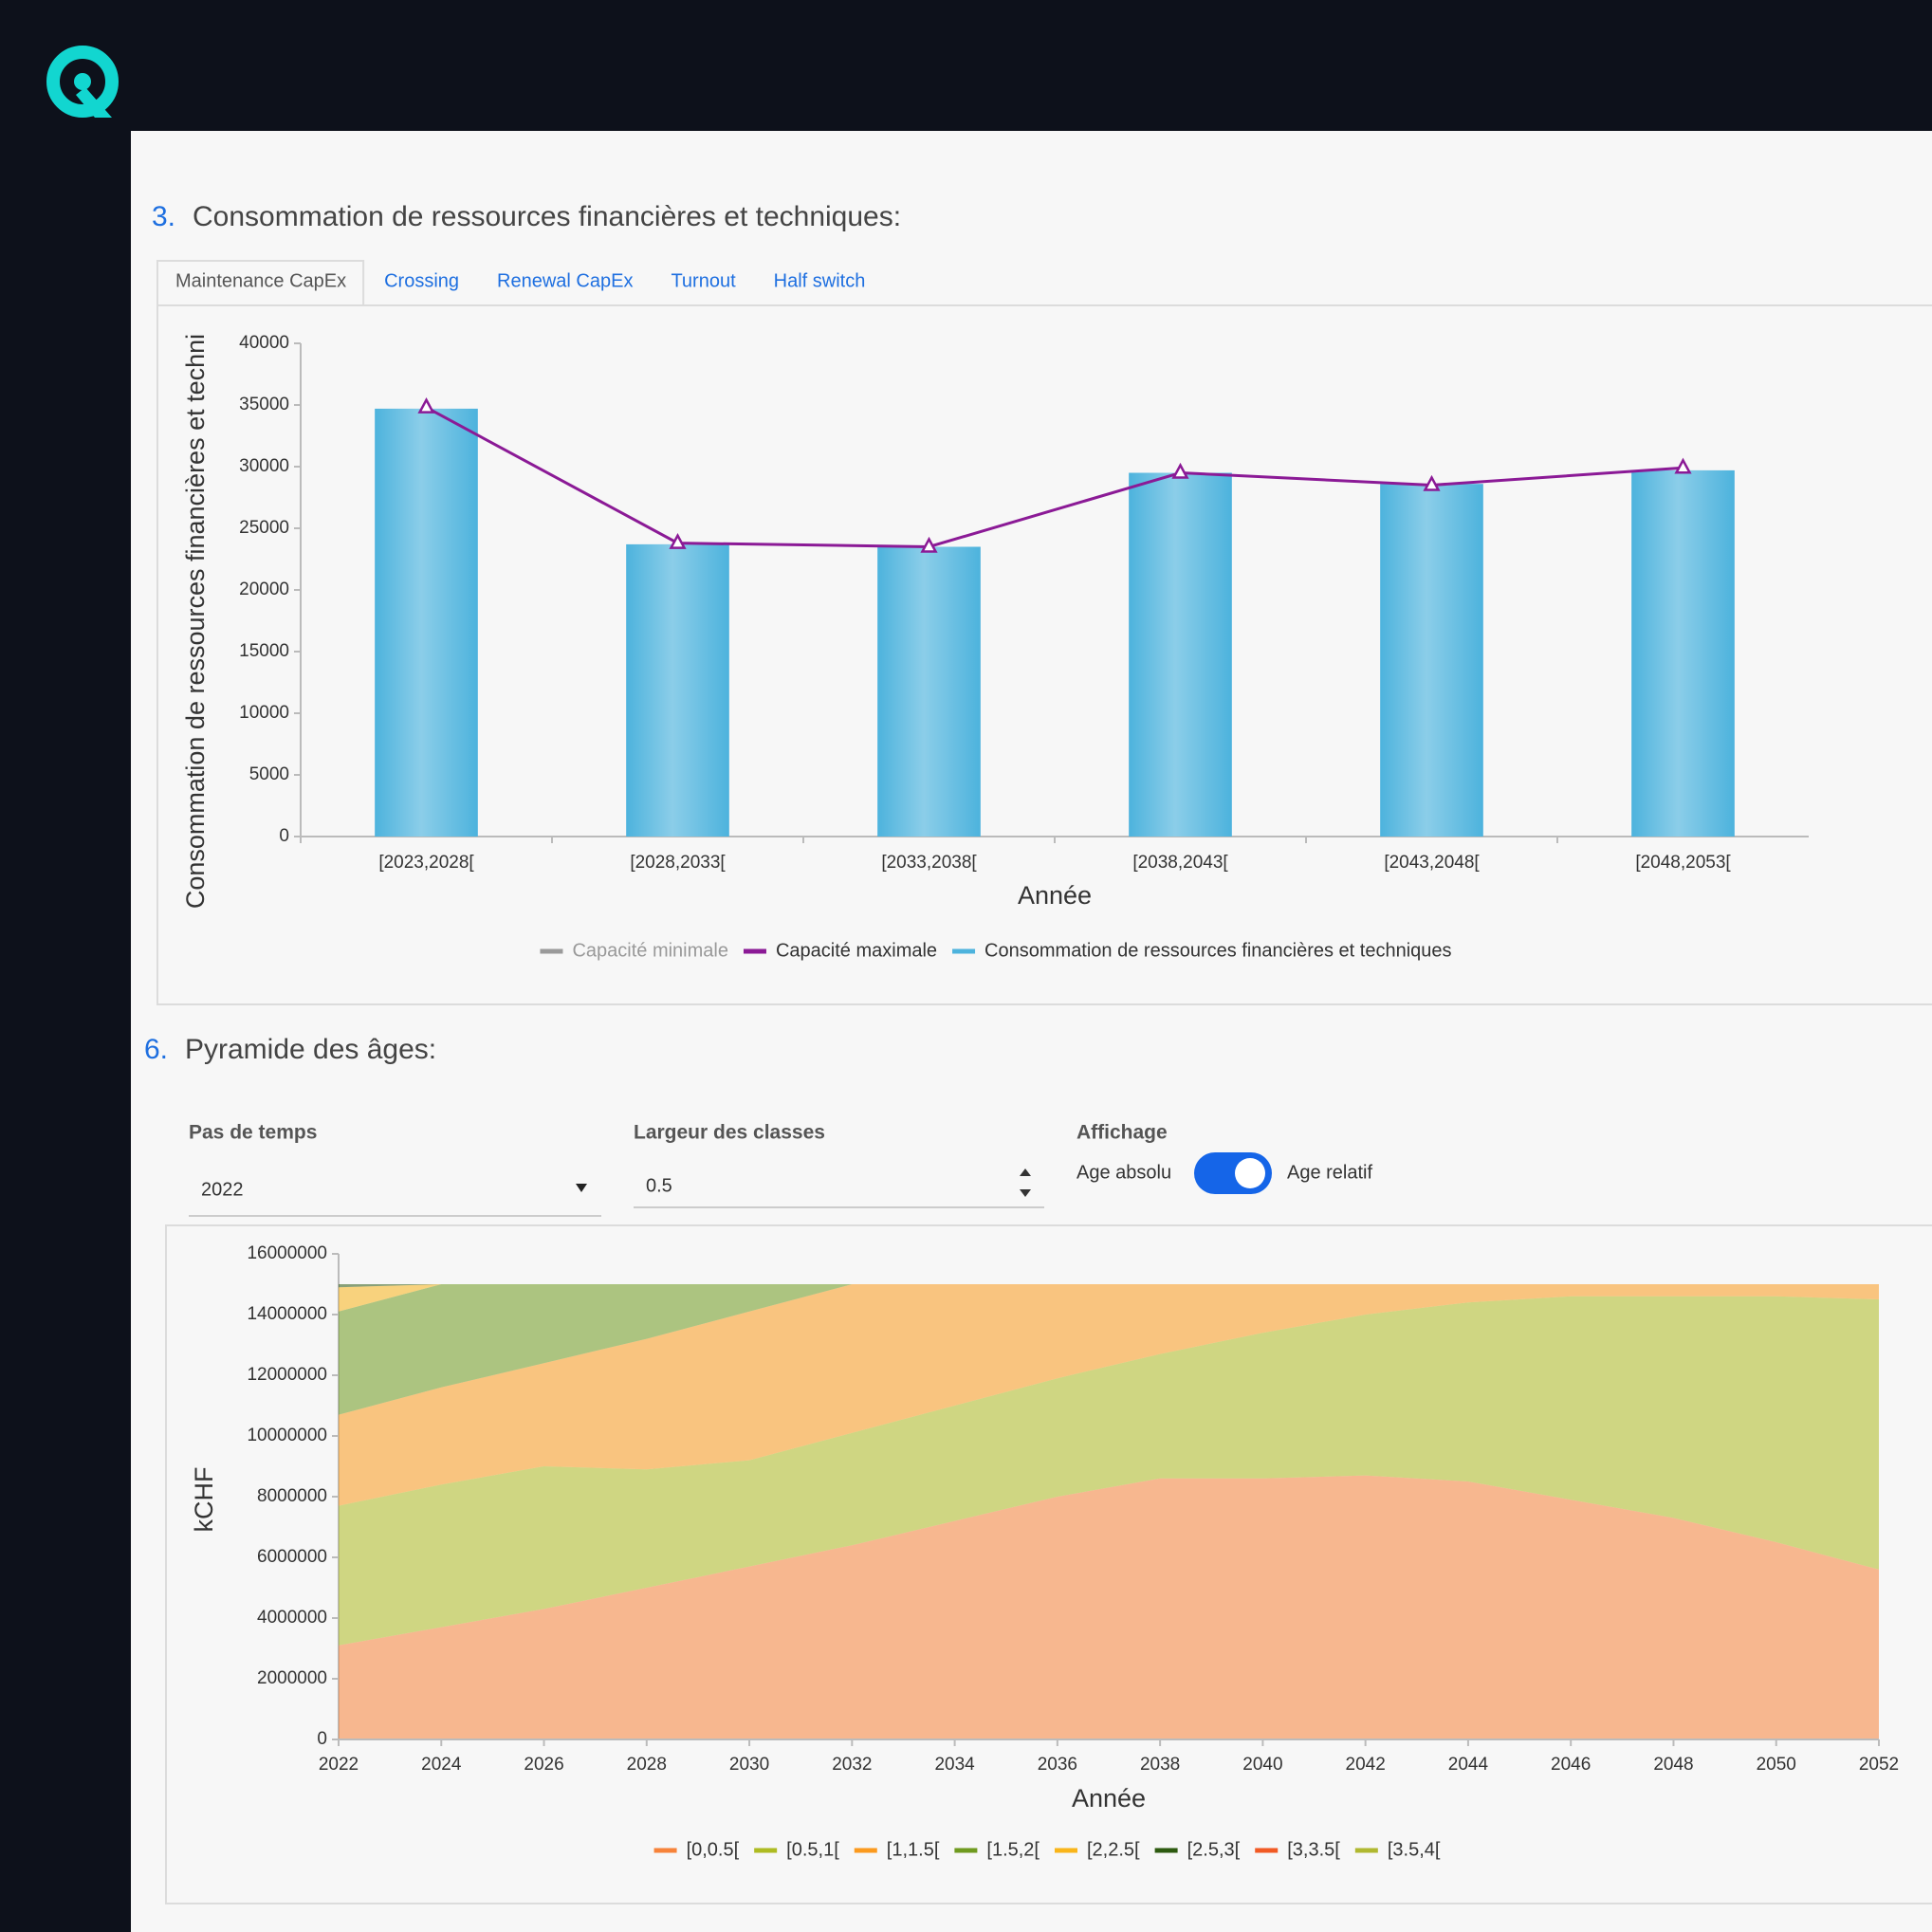 The image size is (1932, 1932). Describe the element at coordinates (1057, 1765) in the screenshot. I see `x-tick-label: 2036` at that location.